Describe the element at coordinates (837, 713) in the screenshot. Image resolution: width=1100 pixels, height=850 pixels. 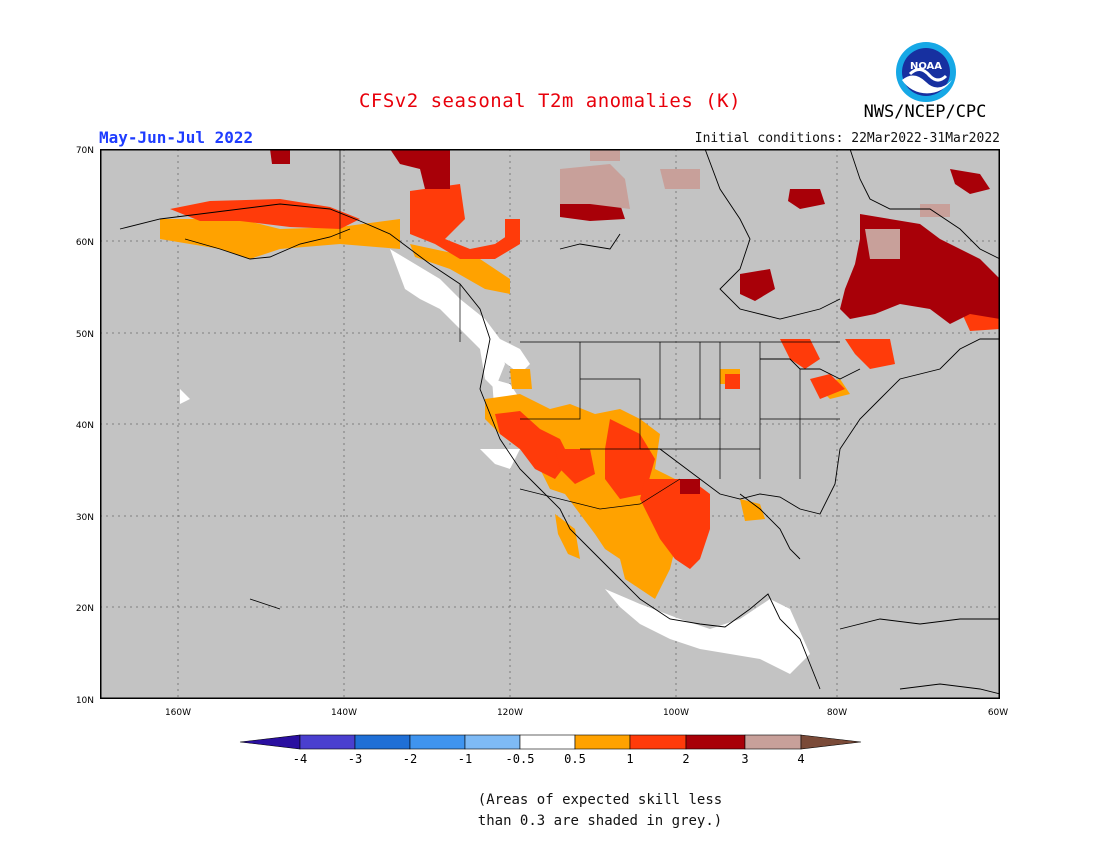
I see `lon-label-80w: 80W` at that location.